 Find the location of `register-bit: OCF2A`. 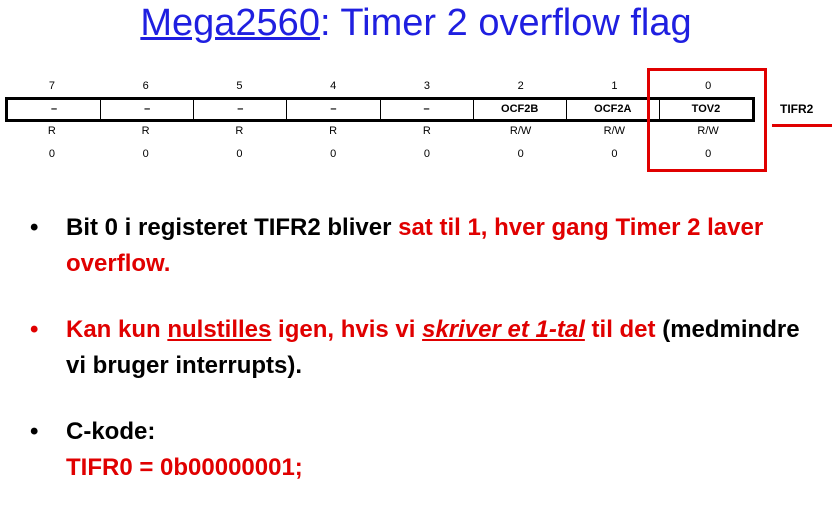

register-bit: OCF2A is located at coordinates (613, 109).